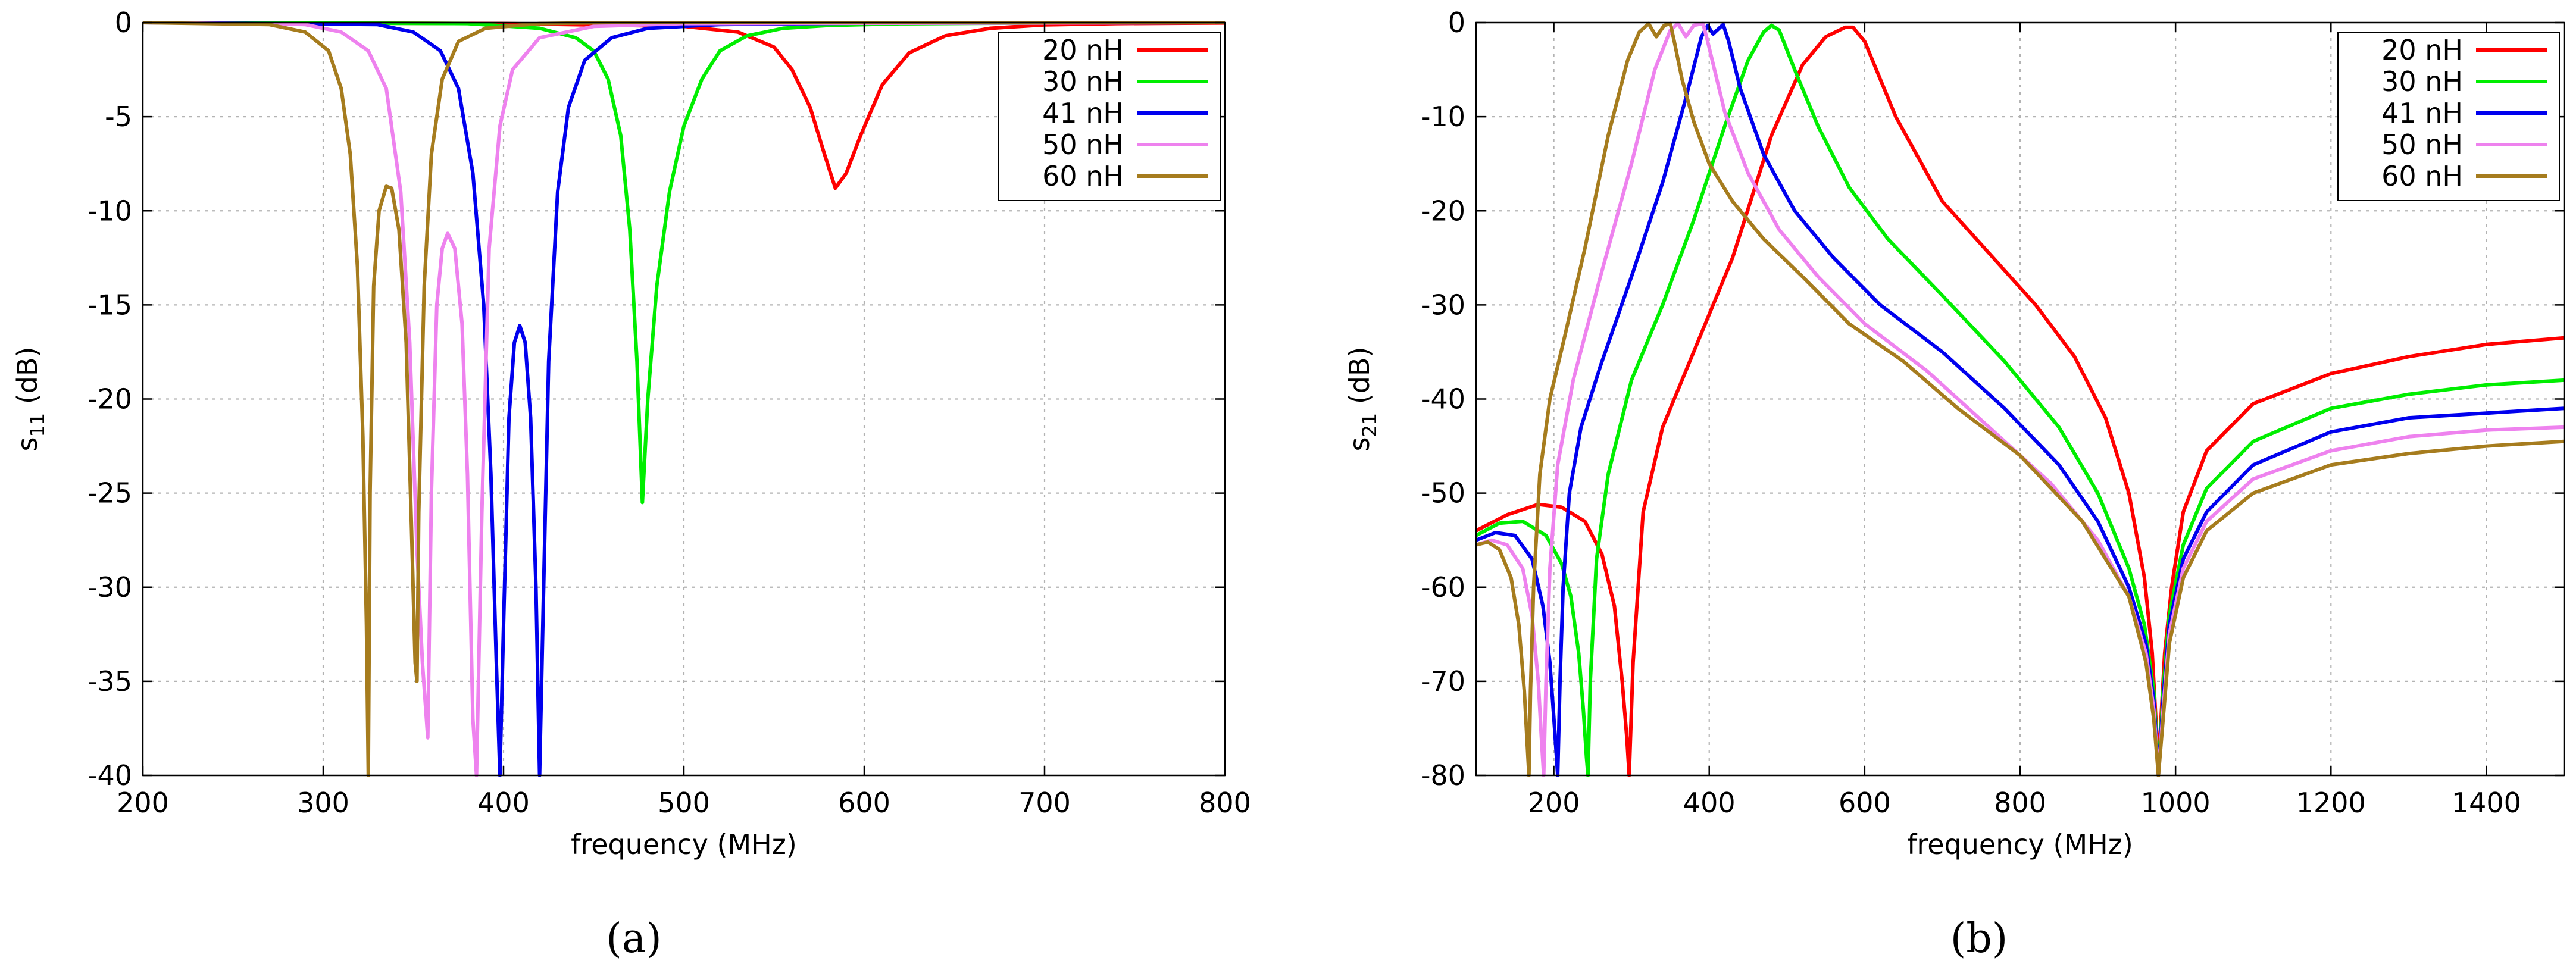  Describe the element at coordinates (1044, 803) in the screenshot. I see `x-tick-label-a-5: 700` at that location.